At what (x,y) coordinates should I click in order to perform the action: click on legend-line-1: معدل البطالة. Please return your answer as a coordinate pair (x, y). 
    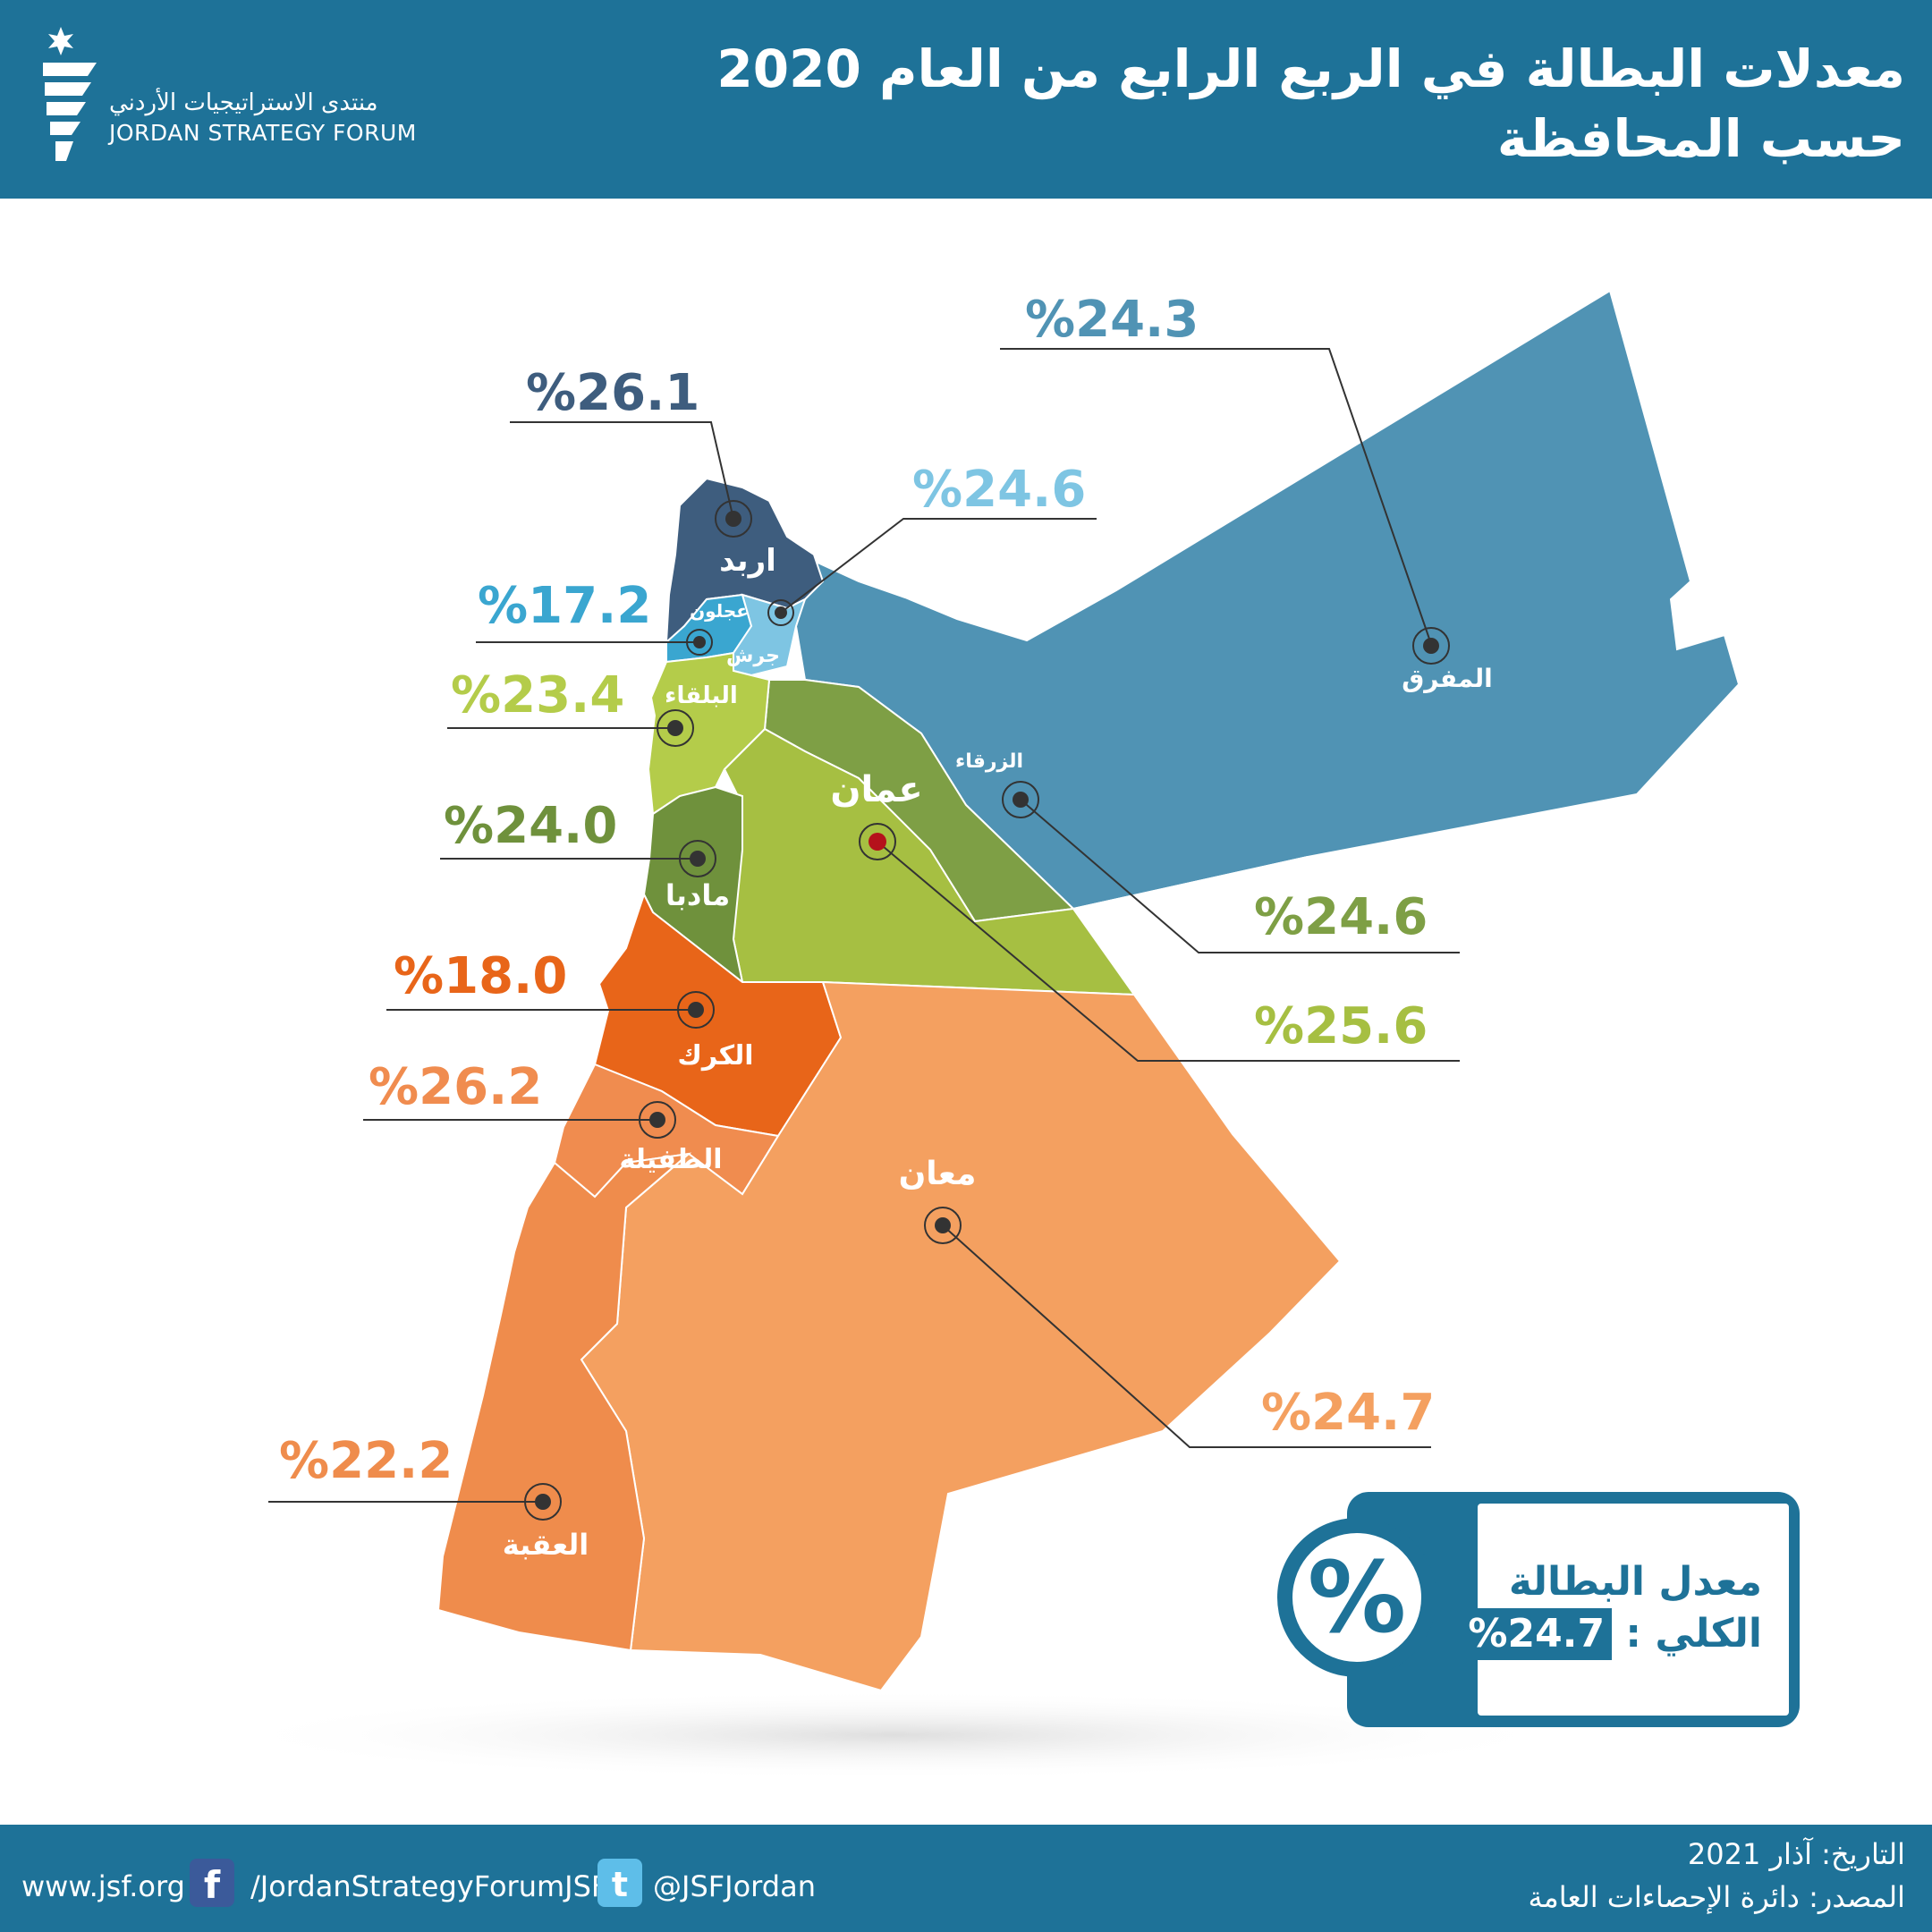
    Looking at the image, I should click on (1635, 1582).